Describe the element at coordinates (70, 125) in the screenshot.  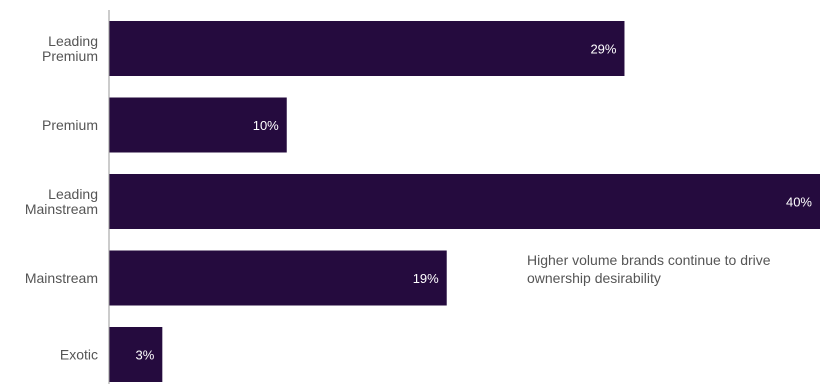
I see `category-label: Premium` at that location.